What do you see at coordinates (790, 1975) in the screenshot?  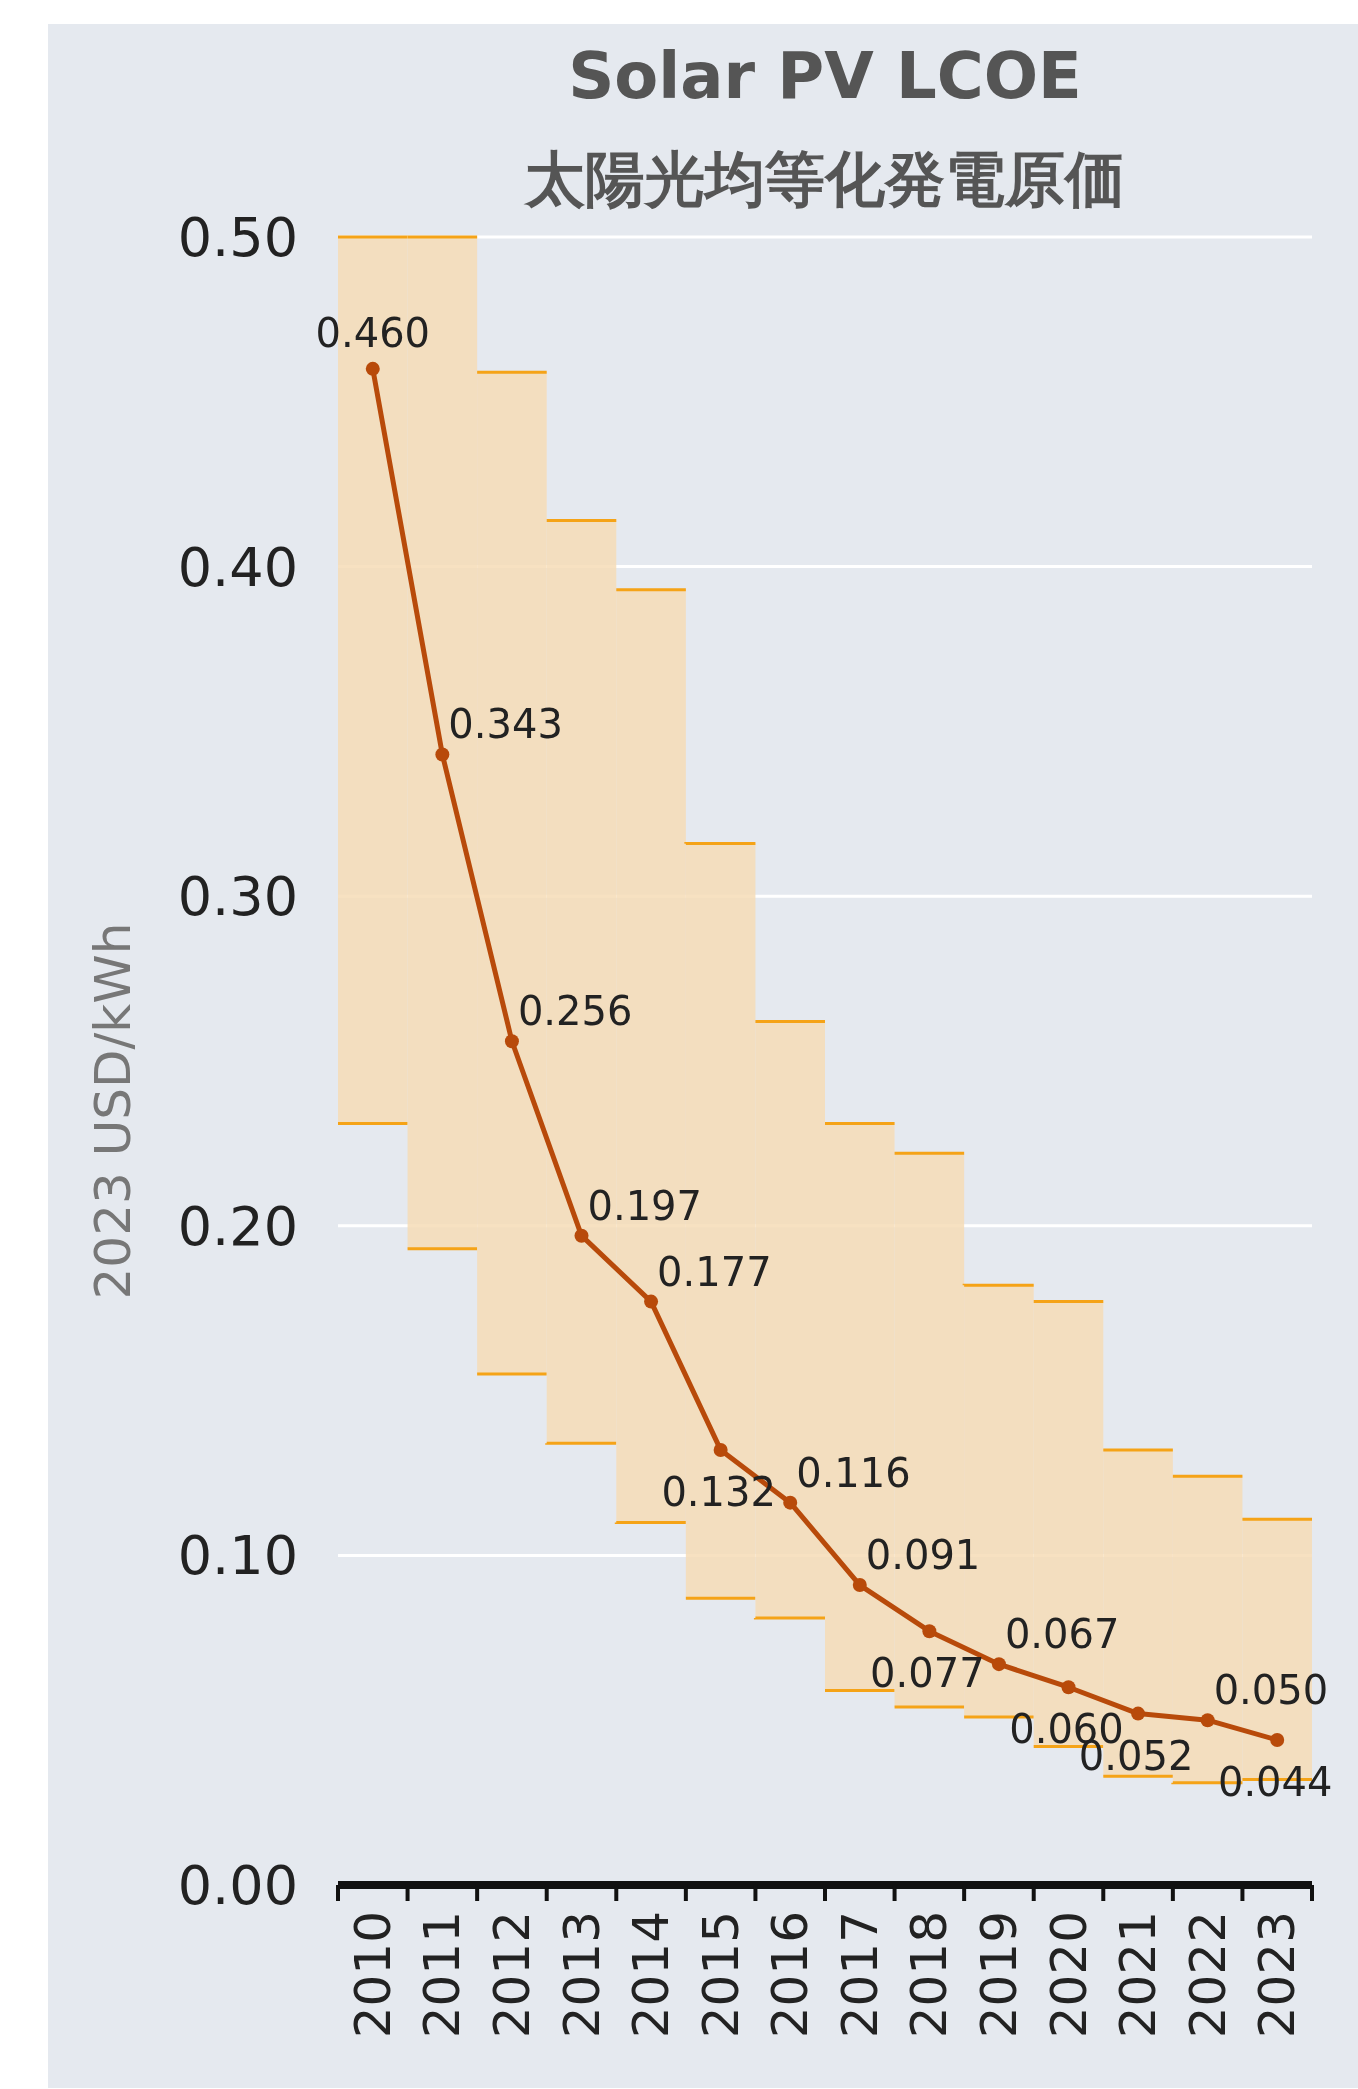 I see `x-tick-label: 2016` at bounding box center [790, 1975].